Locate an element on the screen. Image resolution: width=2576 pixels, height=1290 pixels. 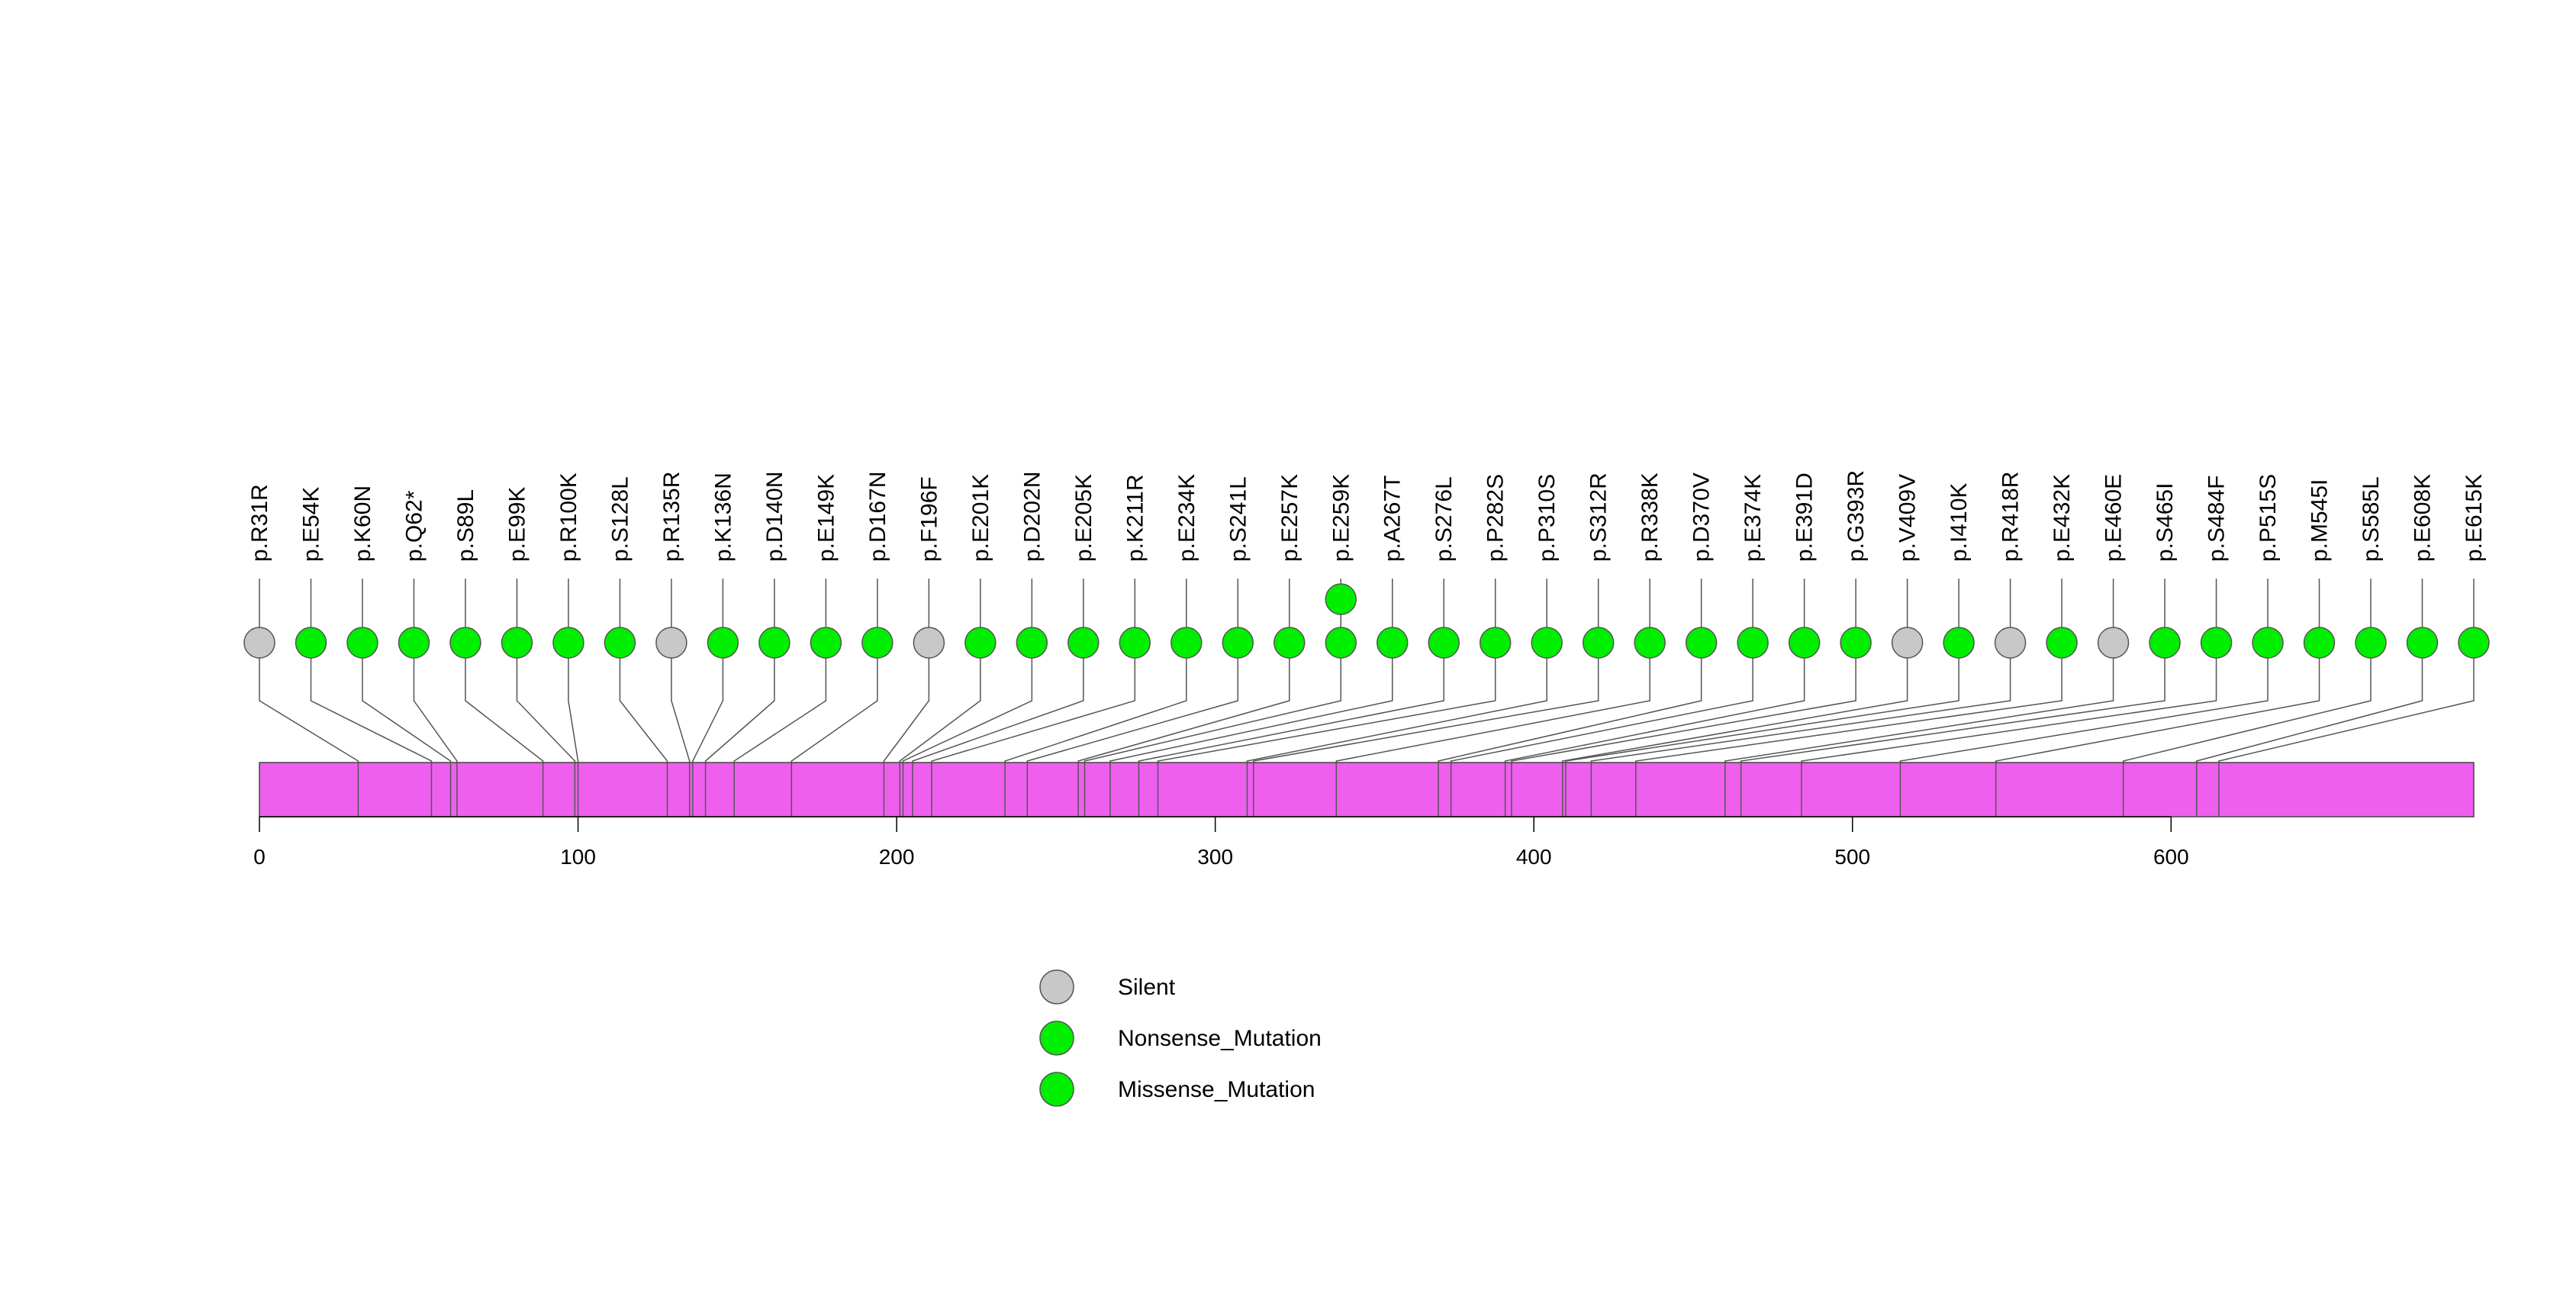
mutation-dot-p-e391d is located at coordinates (1804, 643).